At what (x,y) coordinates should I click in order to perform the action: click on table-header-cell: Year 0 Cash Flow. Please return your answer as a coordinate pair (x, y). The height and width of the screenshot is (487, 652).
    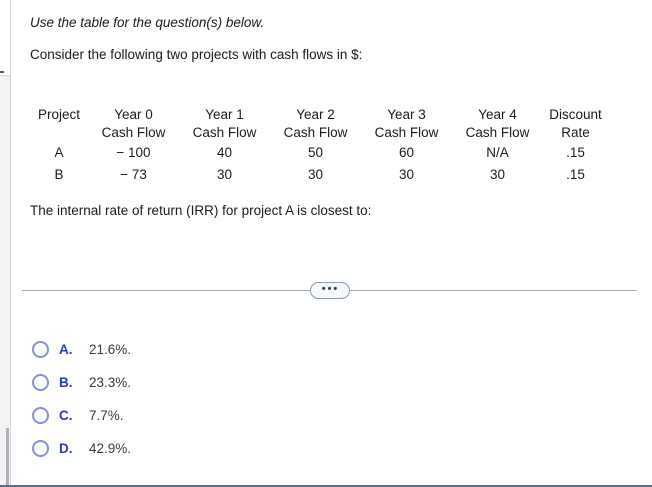
    Looking at the image, I should click on (133, 123).